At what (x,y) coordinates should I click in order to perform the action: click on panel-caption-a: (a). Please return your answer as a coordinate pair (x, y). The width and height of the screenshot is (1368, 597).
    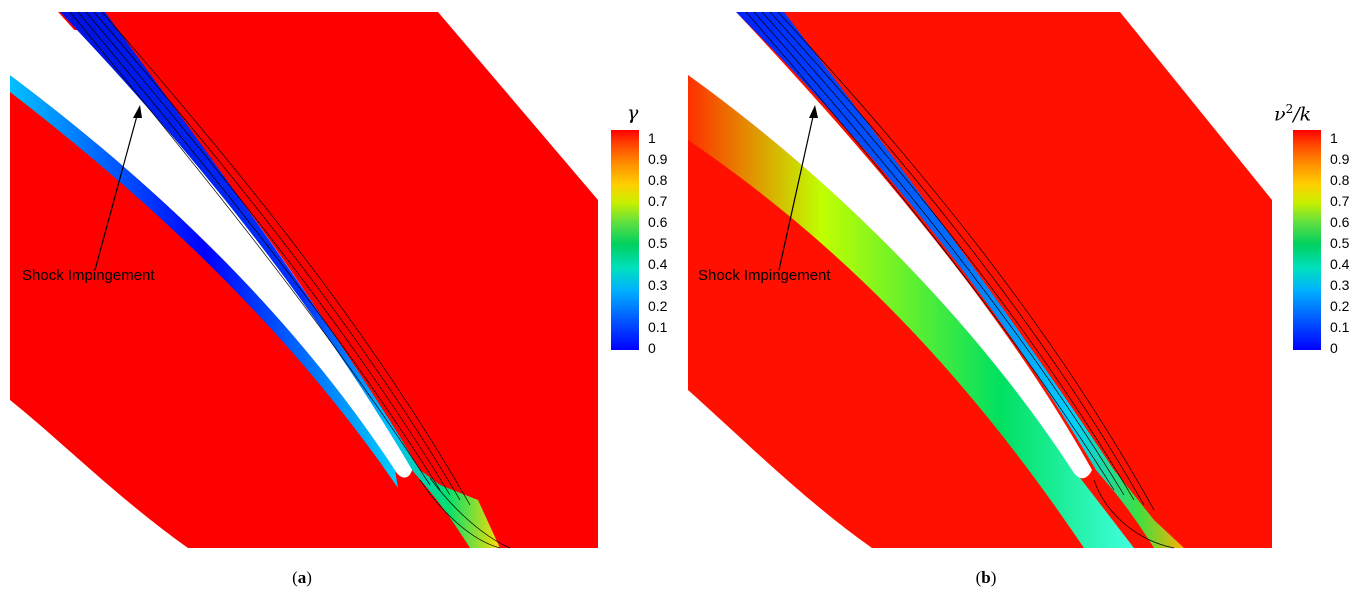
    Looking at the image, I should click on (302, 577).